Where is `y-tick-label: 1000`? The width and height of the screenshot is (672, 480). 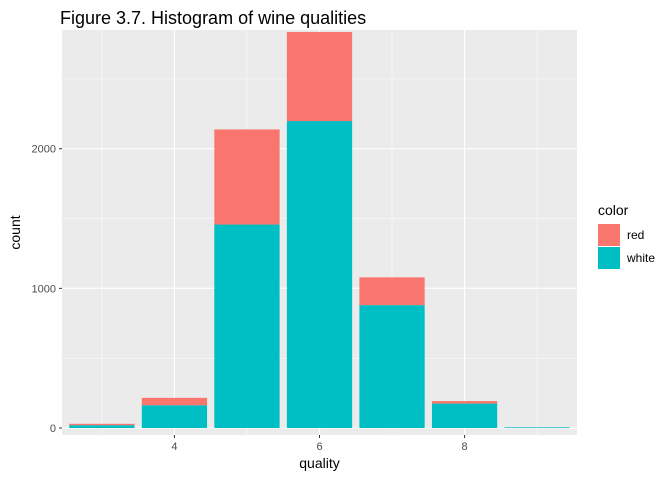
y-tick-label: 1000 is located at coordinates (44, 289).